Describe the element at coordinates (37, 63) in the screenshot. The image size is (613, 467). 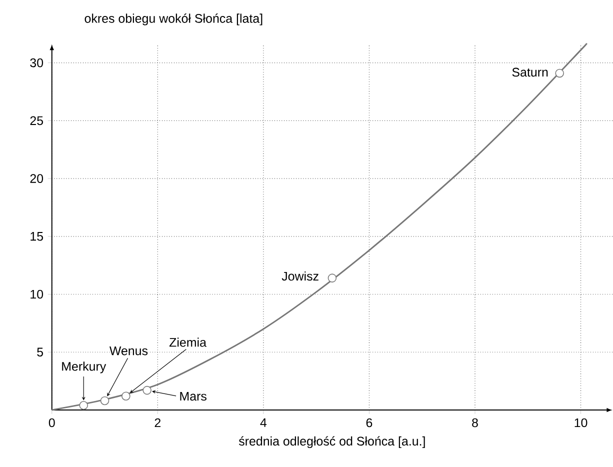
I see `y-tick-label: 30` at that location.